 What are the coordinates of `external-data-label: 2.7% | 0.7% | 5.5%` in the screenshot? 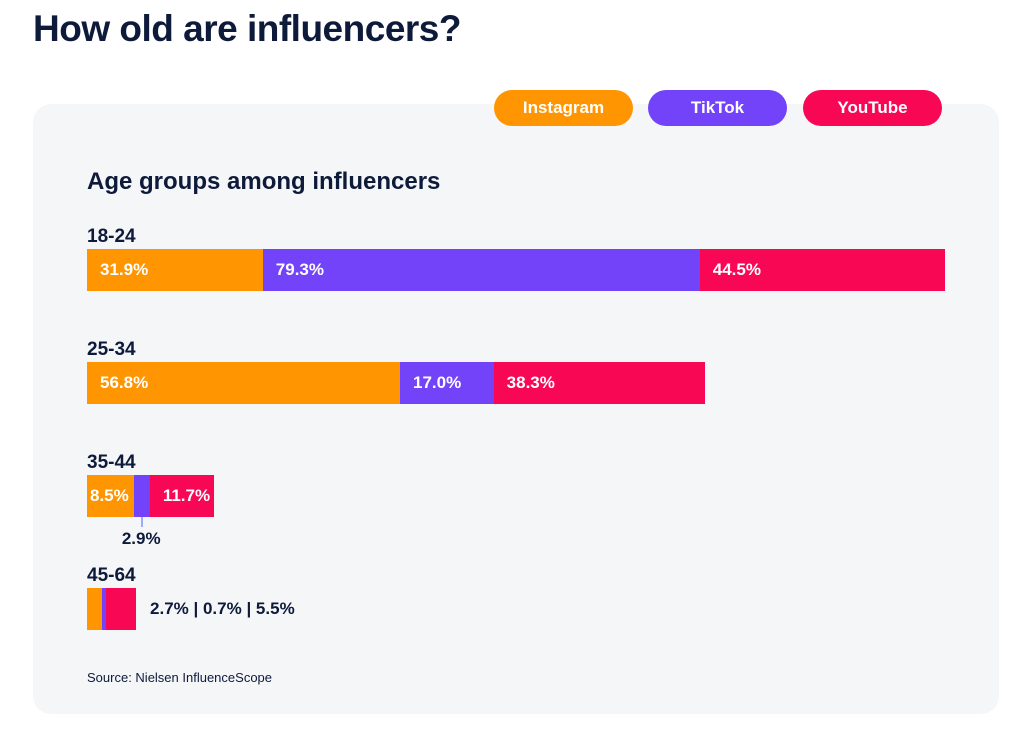 It's located at (222, 608).